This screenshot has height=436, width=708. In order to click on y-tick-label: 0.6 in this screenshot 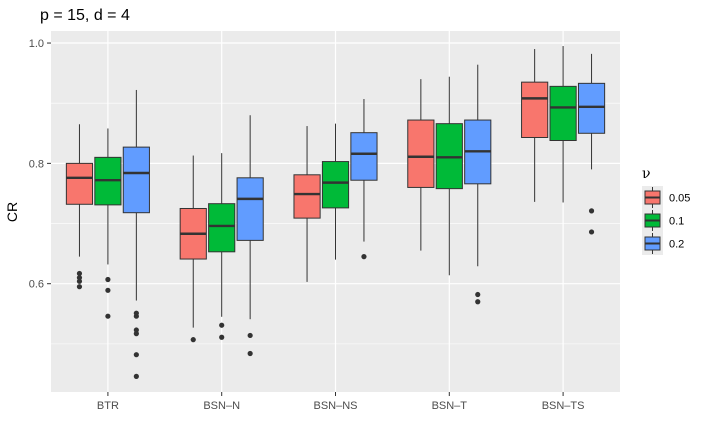, I will do `click(36, 285)`.